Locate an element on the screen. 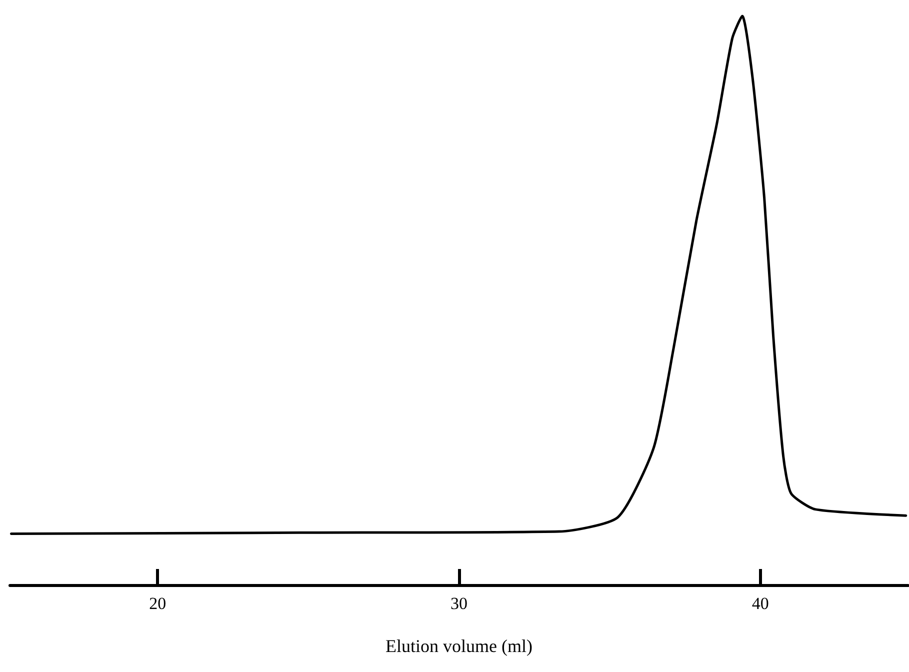 Image resolution: width=909 pixels, height=672 pixels. x-tick-label: 40 is located at coordinates (760, 603).